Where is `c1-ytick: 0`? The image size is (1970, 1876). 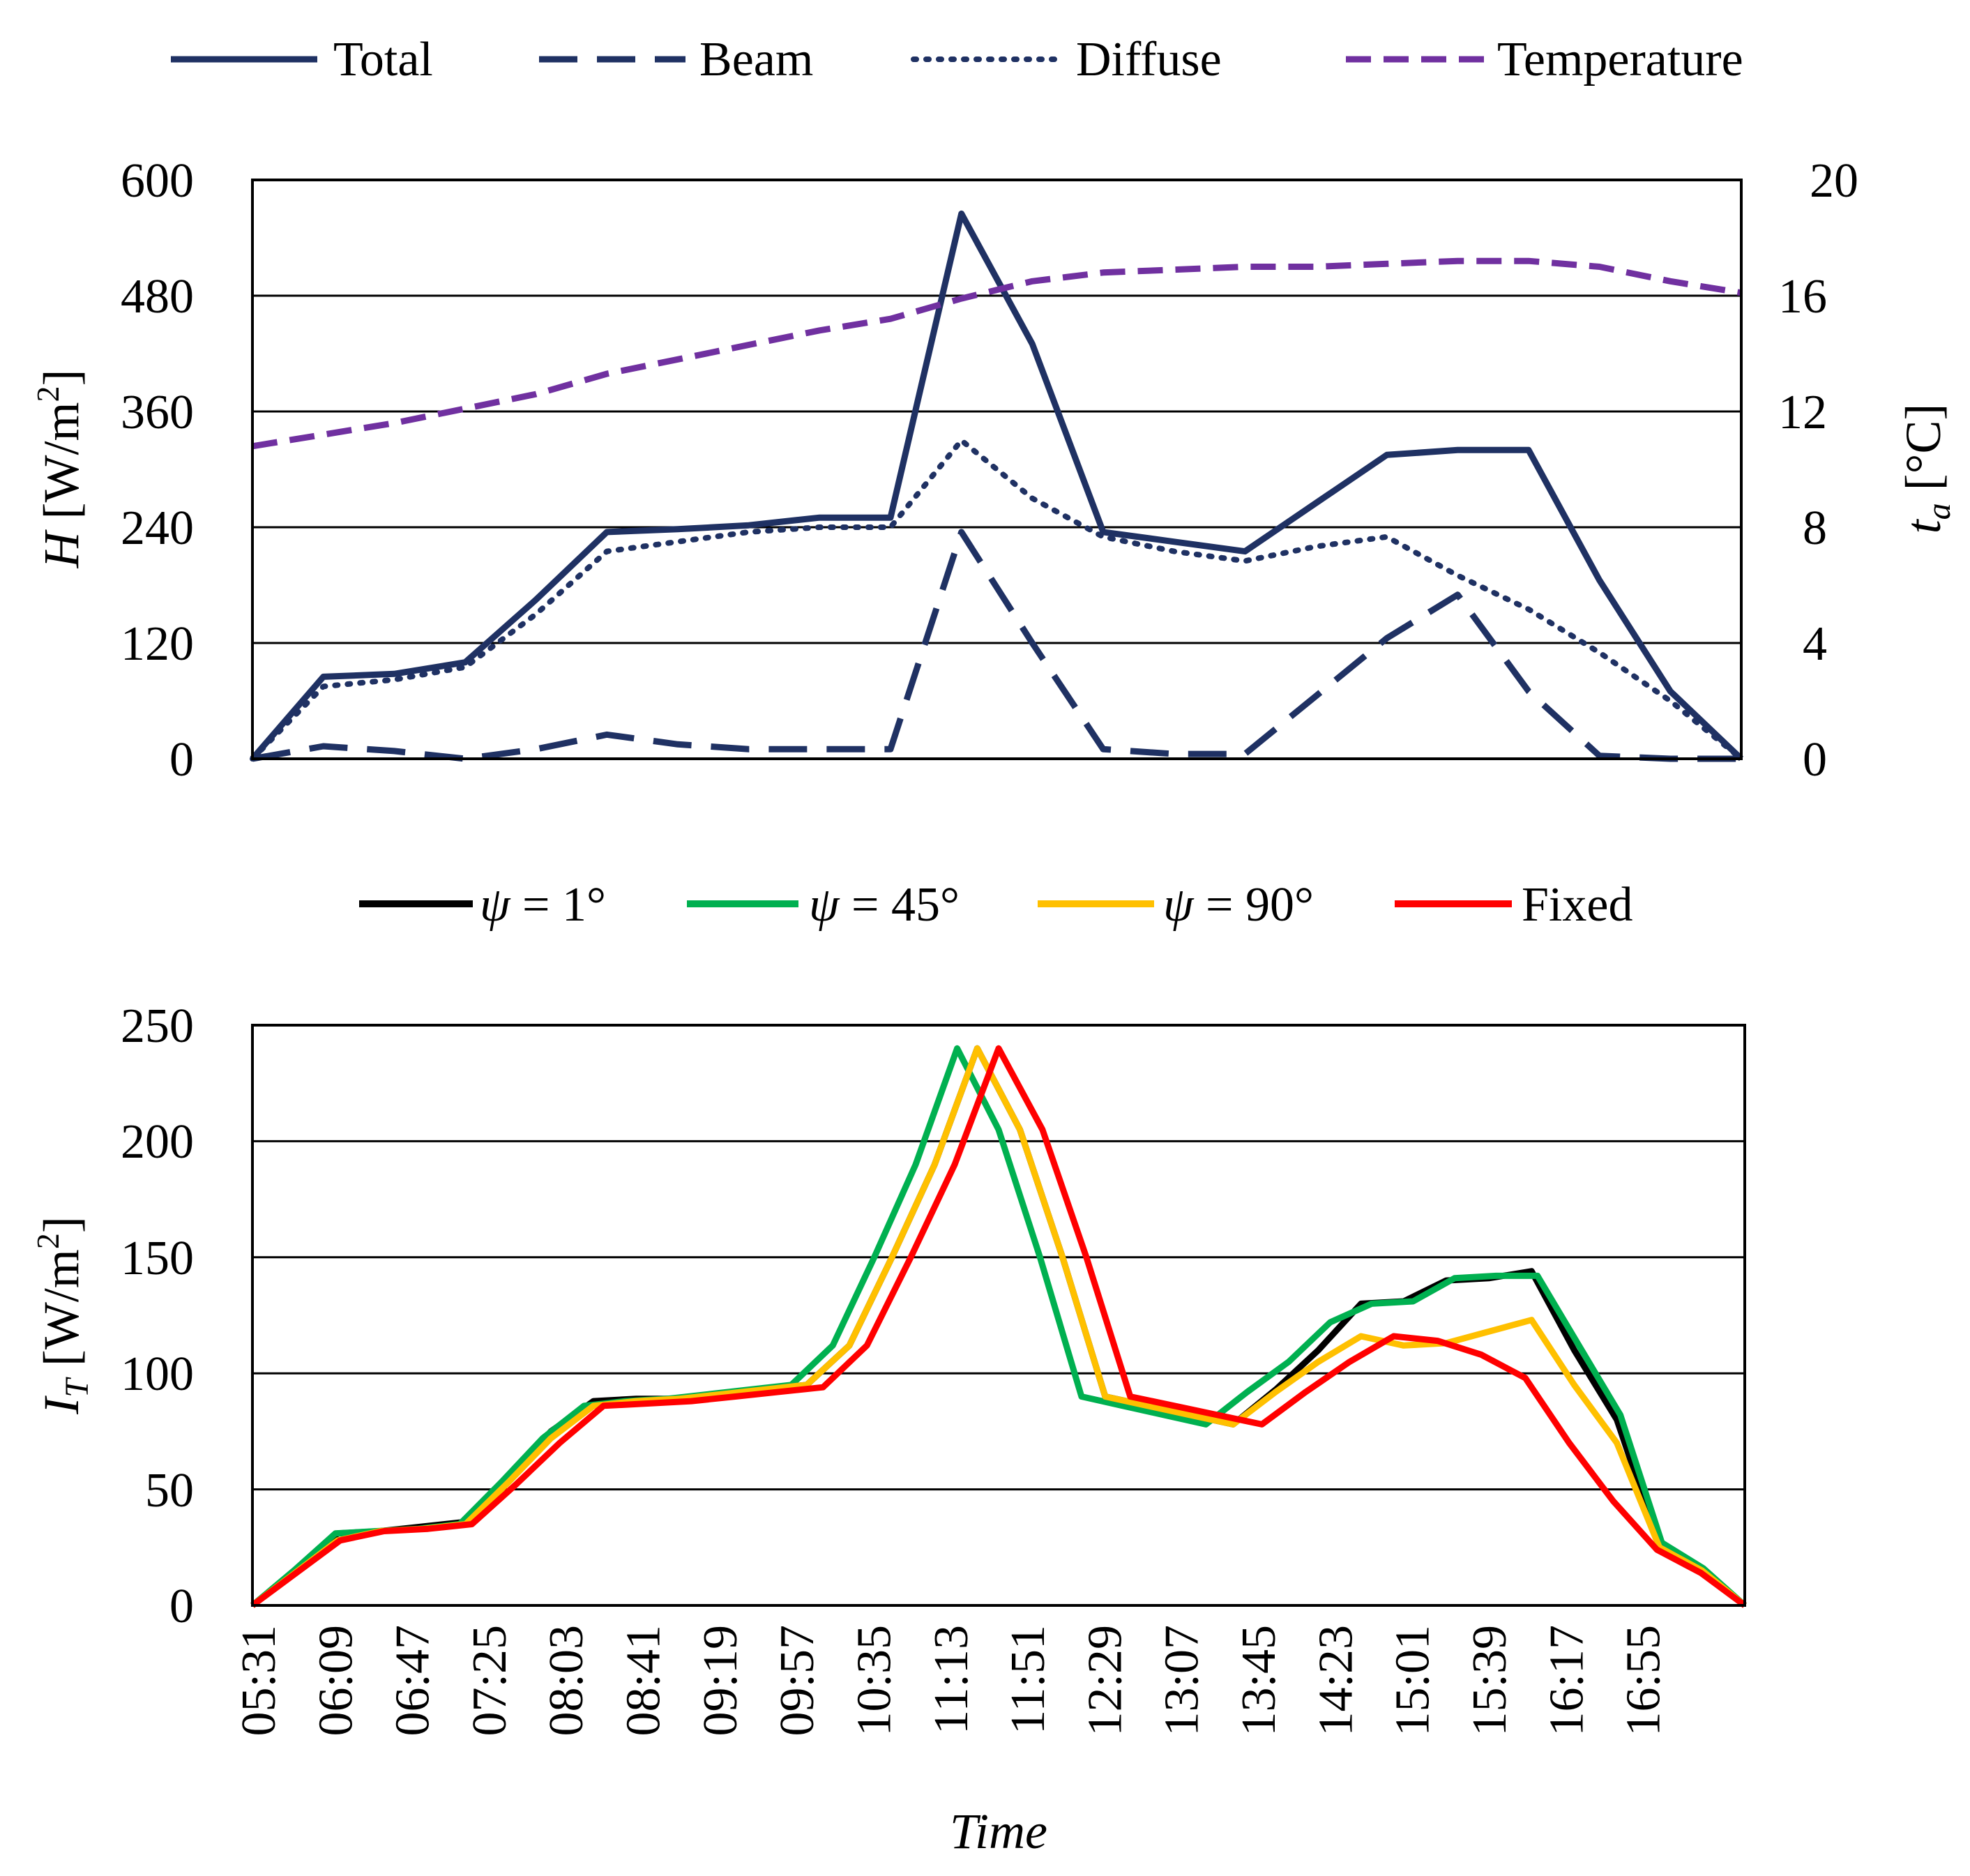
c1-ytick: 0 is located at coordinates (181, 760).